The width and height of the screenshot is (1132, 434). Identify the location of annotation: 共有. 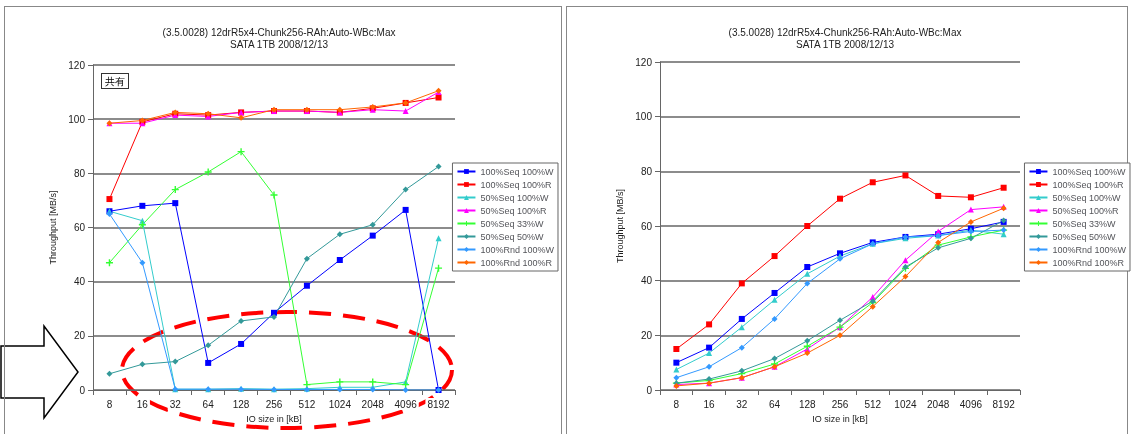
(115, 81).